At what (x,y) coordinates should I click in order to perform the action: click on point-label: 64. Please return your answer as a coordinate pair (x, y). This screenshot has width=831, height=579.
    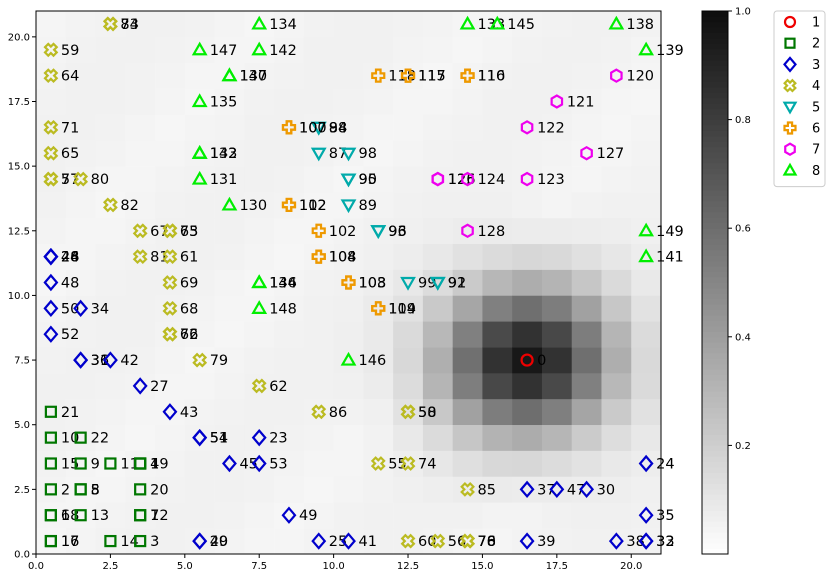
    Looking at the image, I should click on (70, 77).